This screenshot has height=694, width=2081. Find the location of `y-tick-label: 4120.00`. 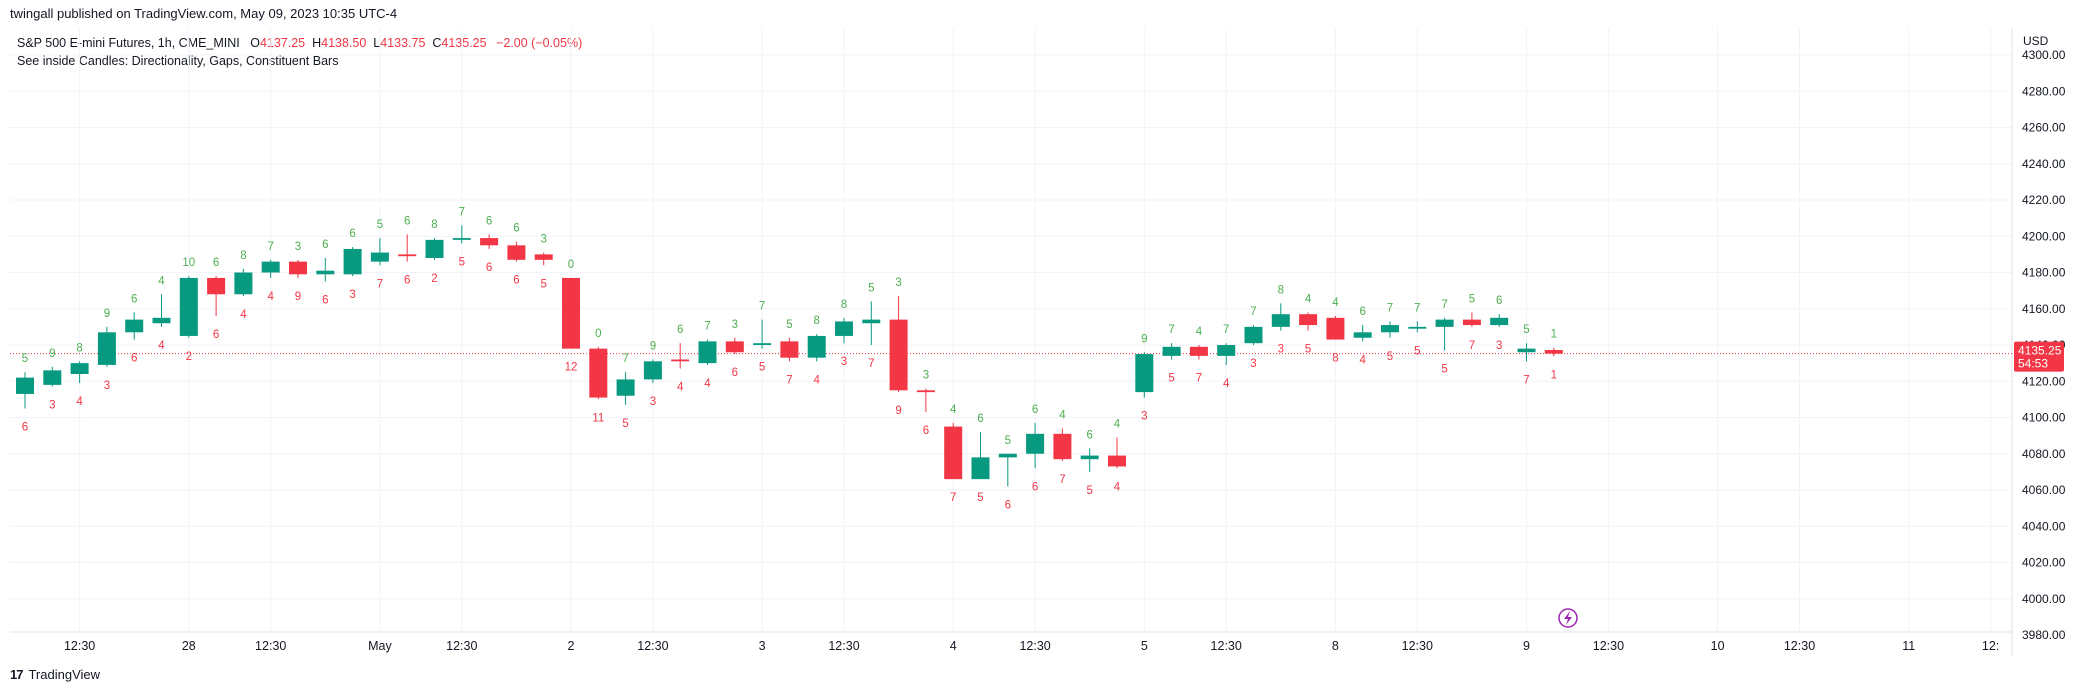

y-tick-label: 4120.00 is located at coordinates (2044, 381).